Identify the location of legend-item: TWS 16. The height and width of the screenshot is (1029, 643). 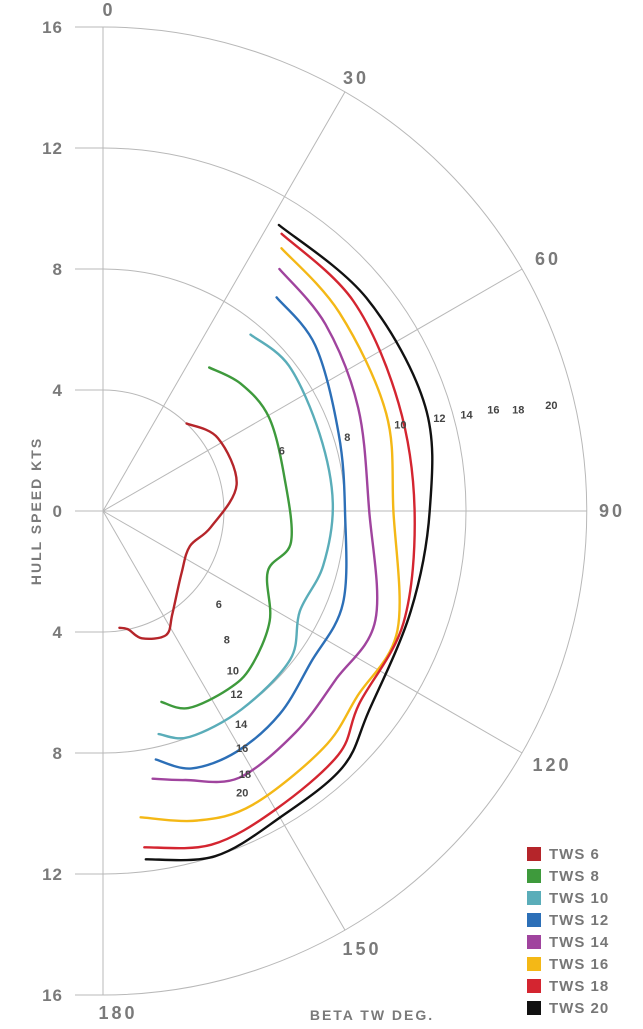
(568, 964).